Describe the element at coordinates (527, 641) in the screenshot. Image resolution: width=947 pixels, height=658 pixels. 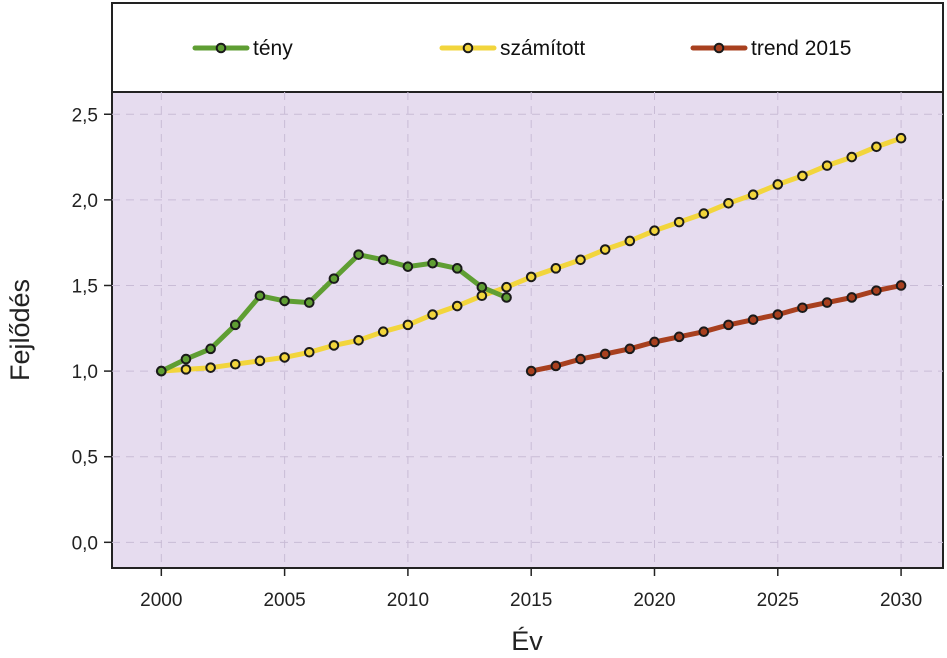
I see `x-axis-title: Év` at that location.